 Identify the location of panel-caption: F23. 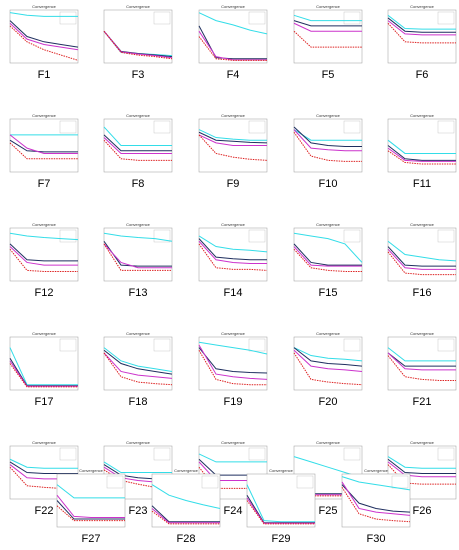
(138, 511).